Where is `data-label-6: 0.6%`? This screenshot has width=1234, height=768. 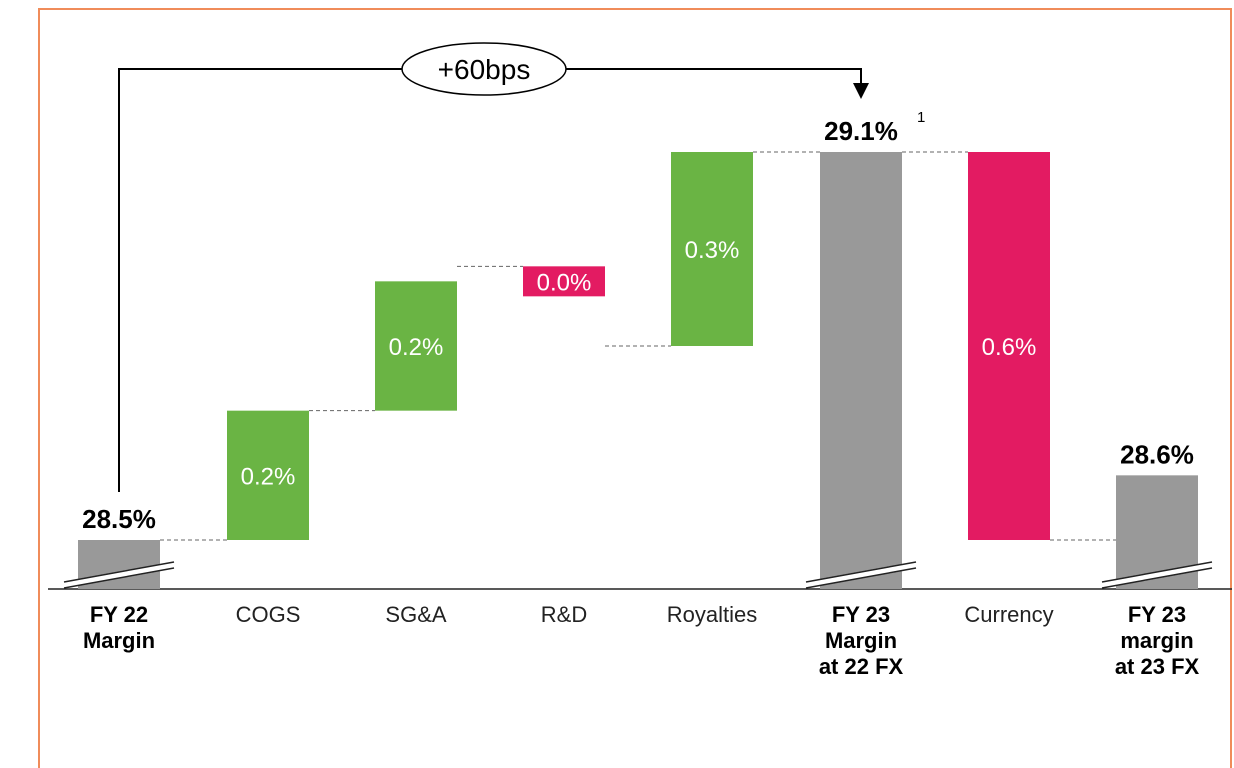 data-label-6: 0.6% is located at coordinates (1009, 347).